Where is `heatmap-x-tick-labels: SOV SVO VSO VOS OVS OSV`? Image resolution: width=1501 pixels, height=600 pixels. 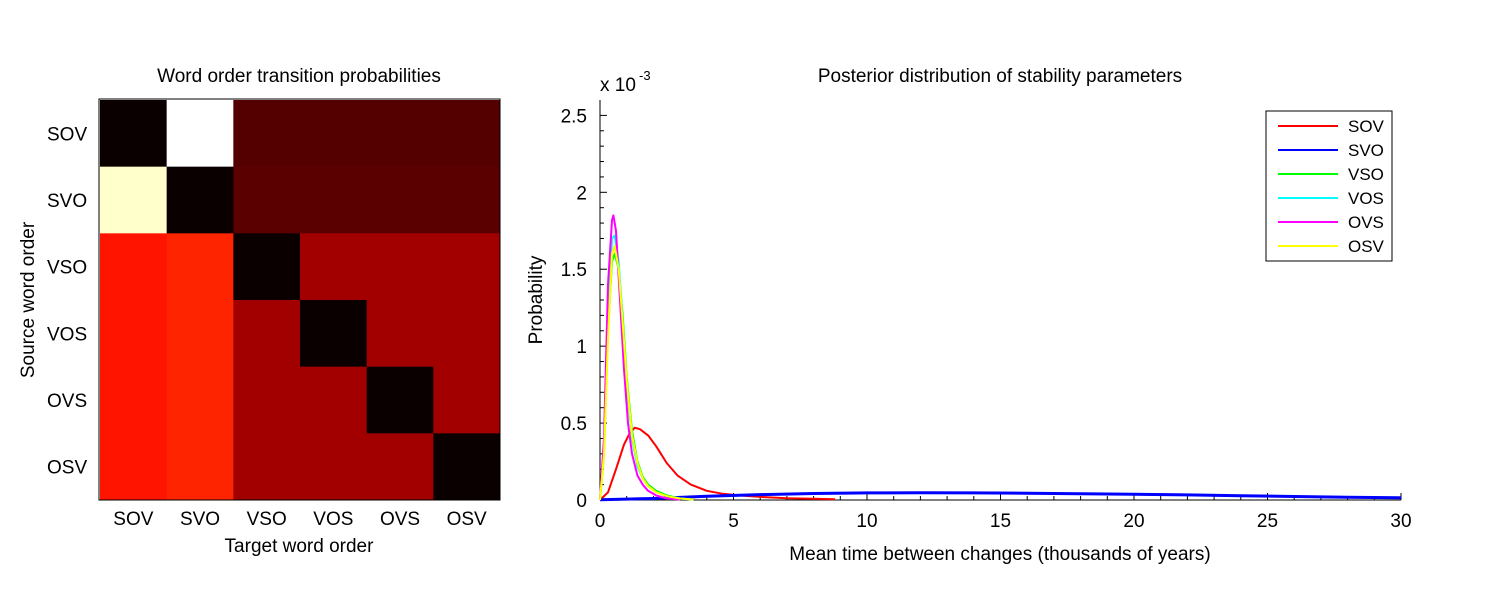
heatmap-x-tick-labels: SOV SVO VSO VOS OVS OSV is located at coordinates (300, 519).